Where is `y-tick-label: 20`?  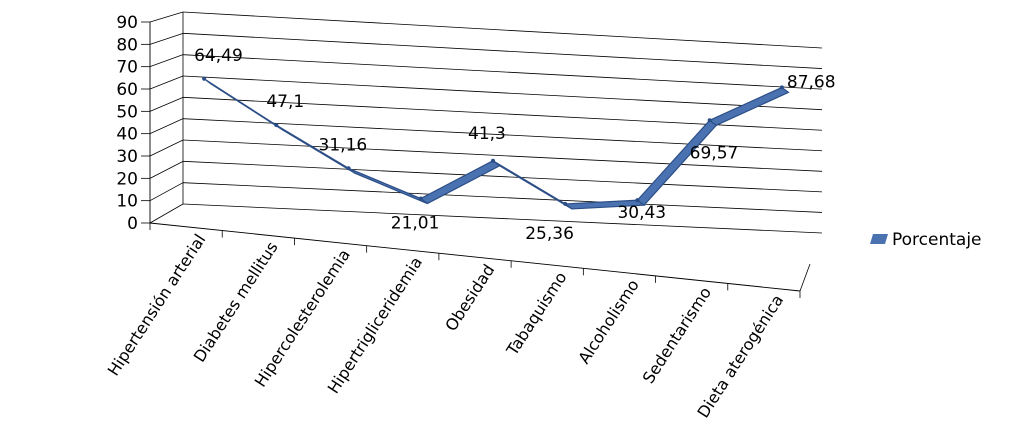
y-tick-label: 20 is located at coordinates (127, 179).